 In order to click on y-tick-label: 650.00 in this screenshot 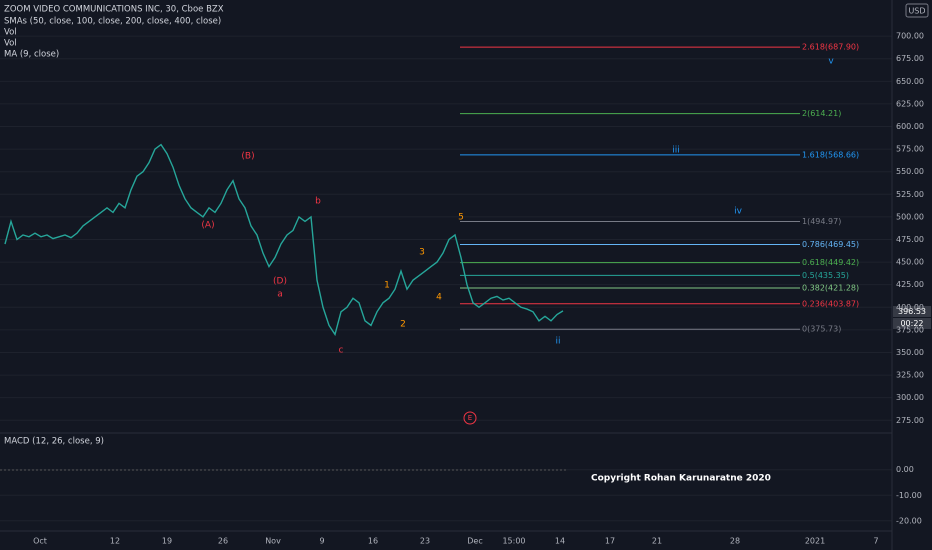, I will do `click(910, 81)`.